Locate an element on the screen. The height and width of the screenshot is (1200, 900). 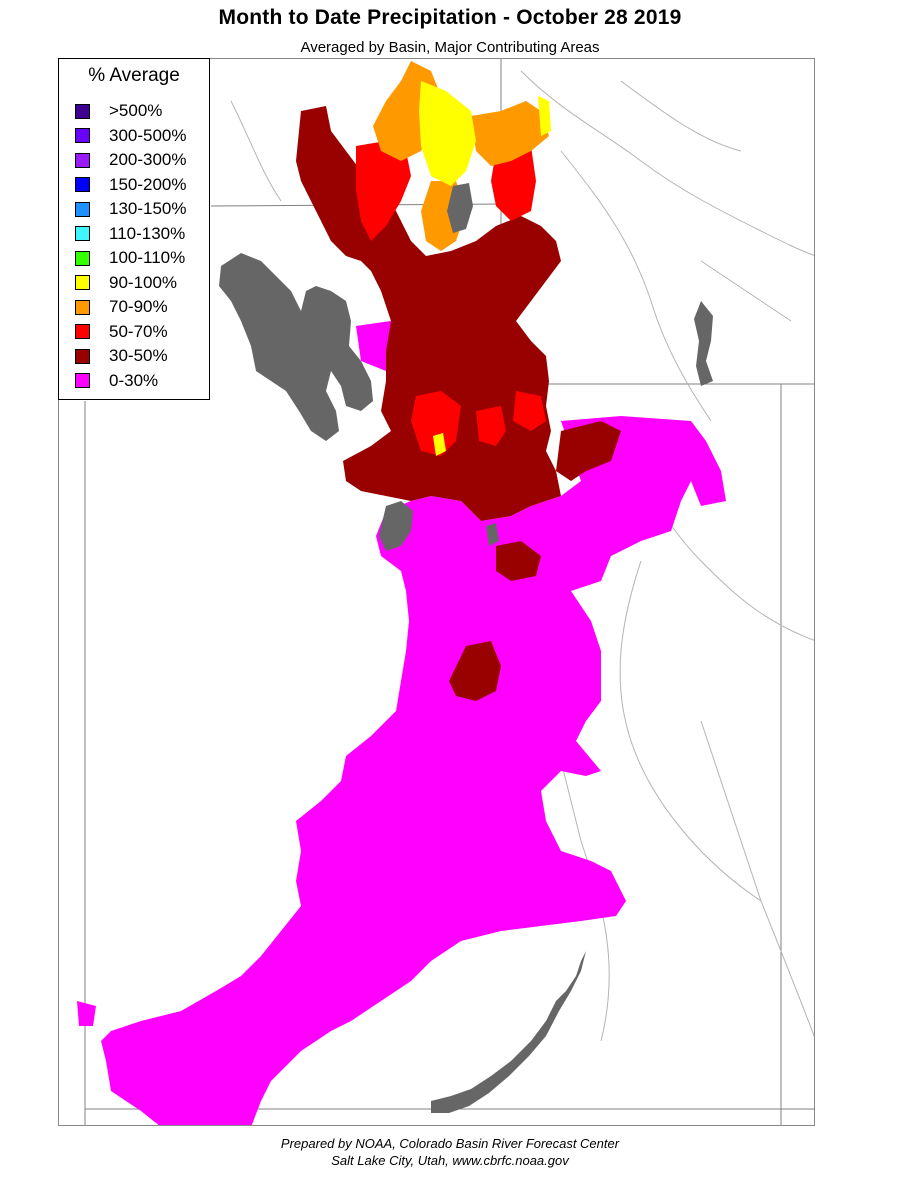
legend-item: 150-200% is located at coordinates (131, 185).